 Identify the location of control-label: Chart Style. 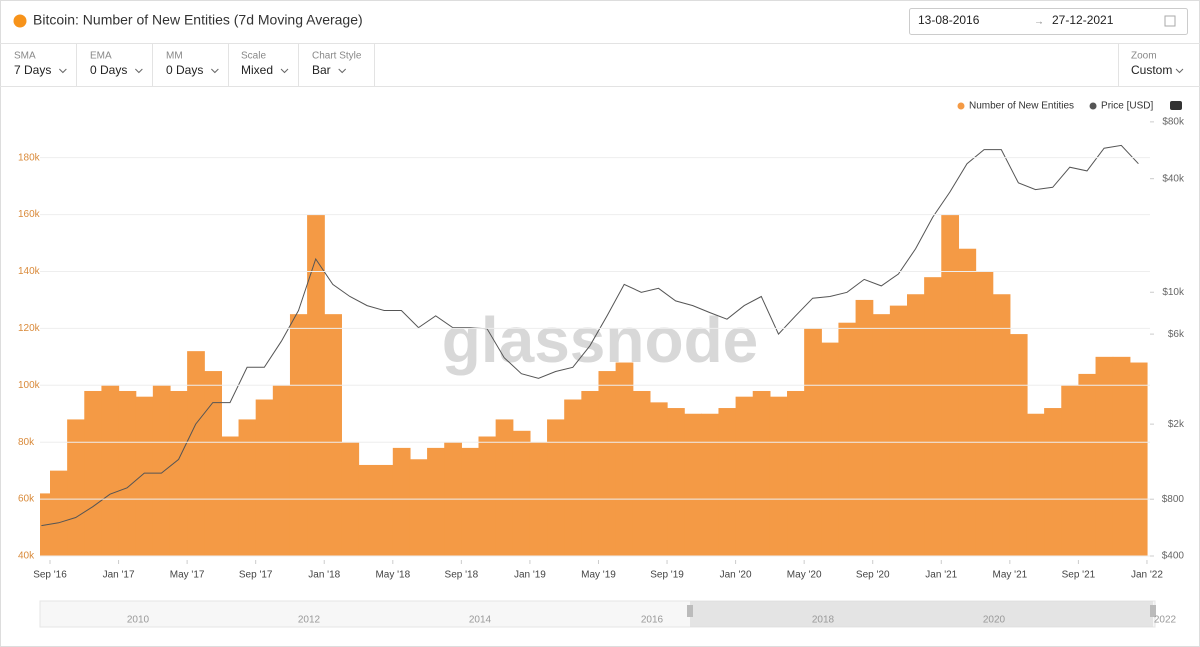
(337, 56).